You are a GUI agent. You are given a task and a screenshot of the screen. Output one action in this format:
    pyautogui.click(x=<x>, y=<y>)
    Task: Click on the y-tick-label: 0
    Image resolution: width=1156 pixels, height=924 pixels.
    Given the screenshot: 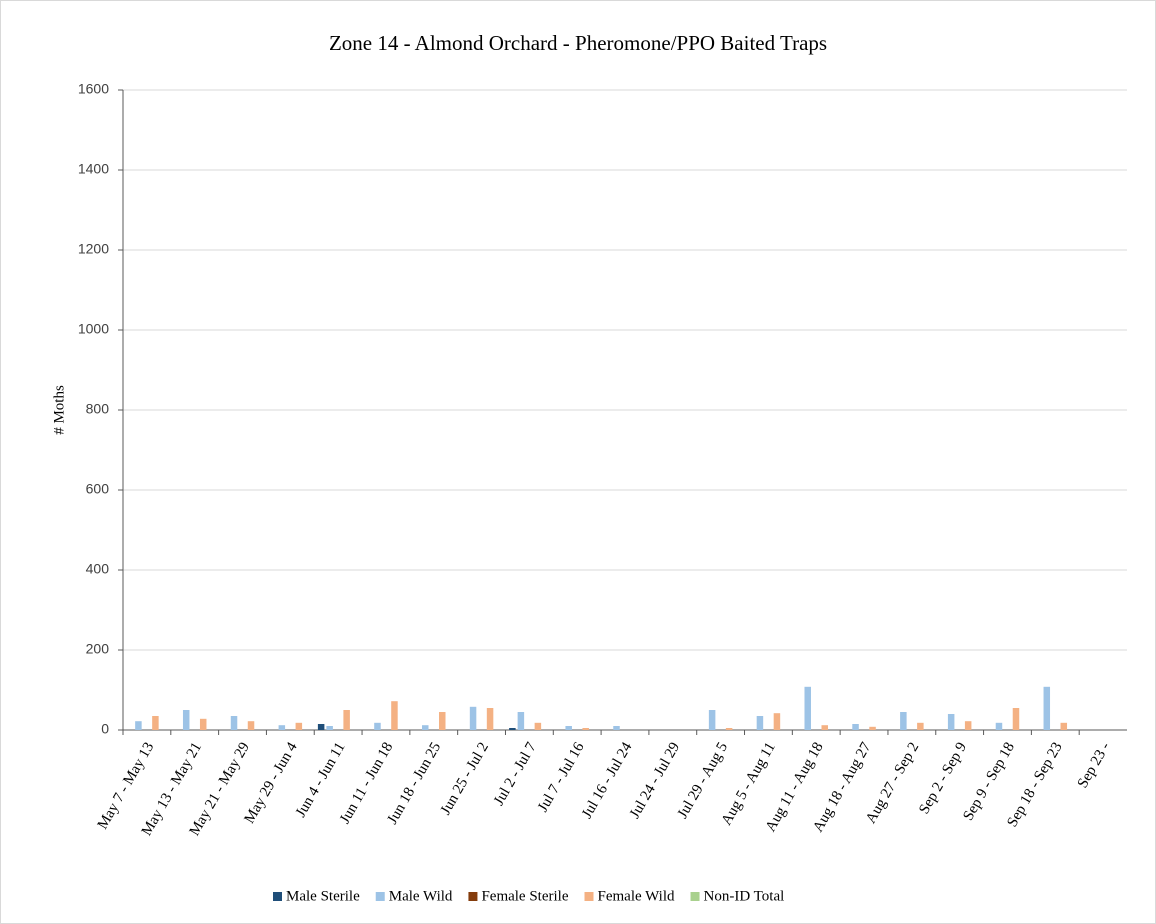 What is the action you would take?
    pyautogui.click(x=105, y=729)
    